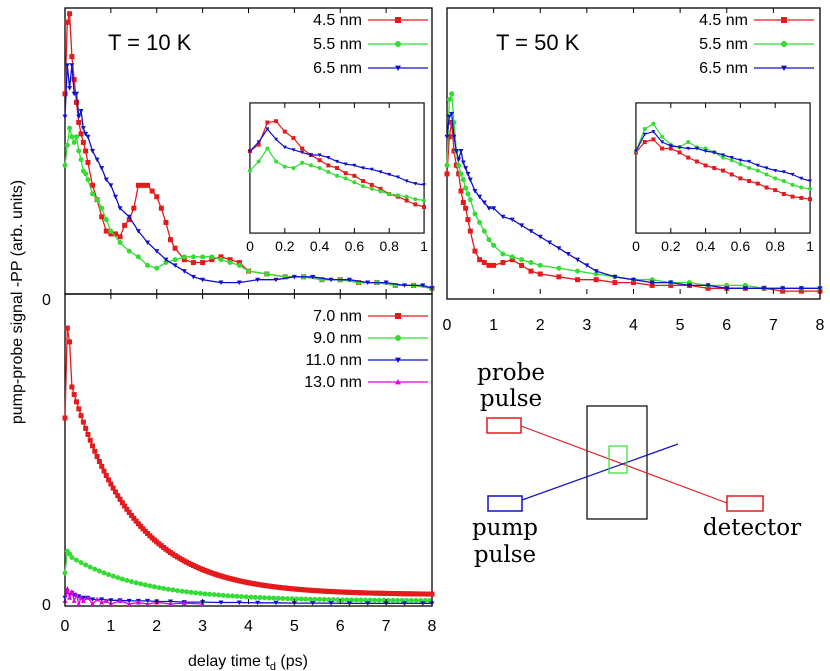 The height and width of the screenshot is (671, 830). What do you see at coordinates (505, 503) in the screenshot?
I see `pump-pulse-box` at bounding box center [505, 503].